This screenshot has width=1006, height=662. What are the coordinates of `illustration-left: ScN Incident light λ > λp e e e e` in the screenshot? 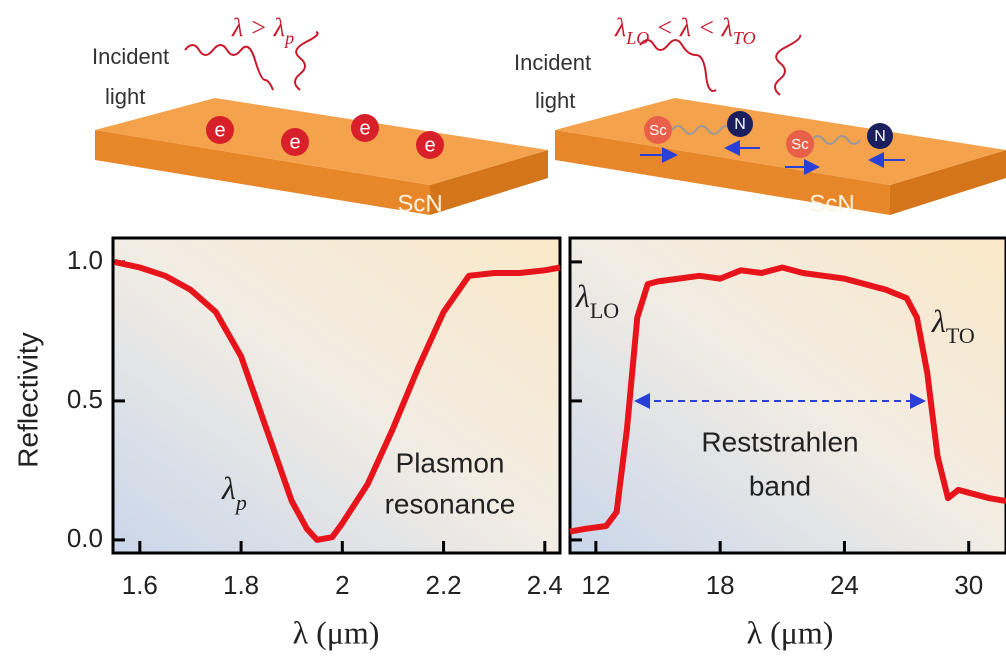 It's located at (320, 115).